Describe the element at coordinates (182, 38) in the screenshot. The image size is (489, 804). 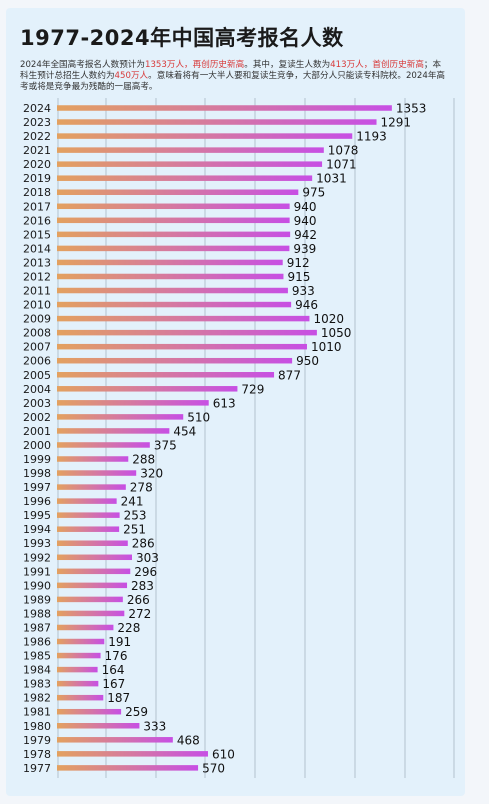
I see `chart-title: 1977-2024年中国高考报名人数` at that location.